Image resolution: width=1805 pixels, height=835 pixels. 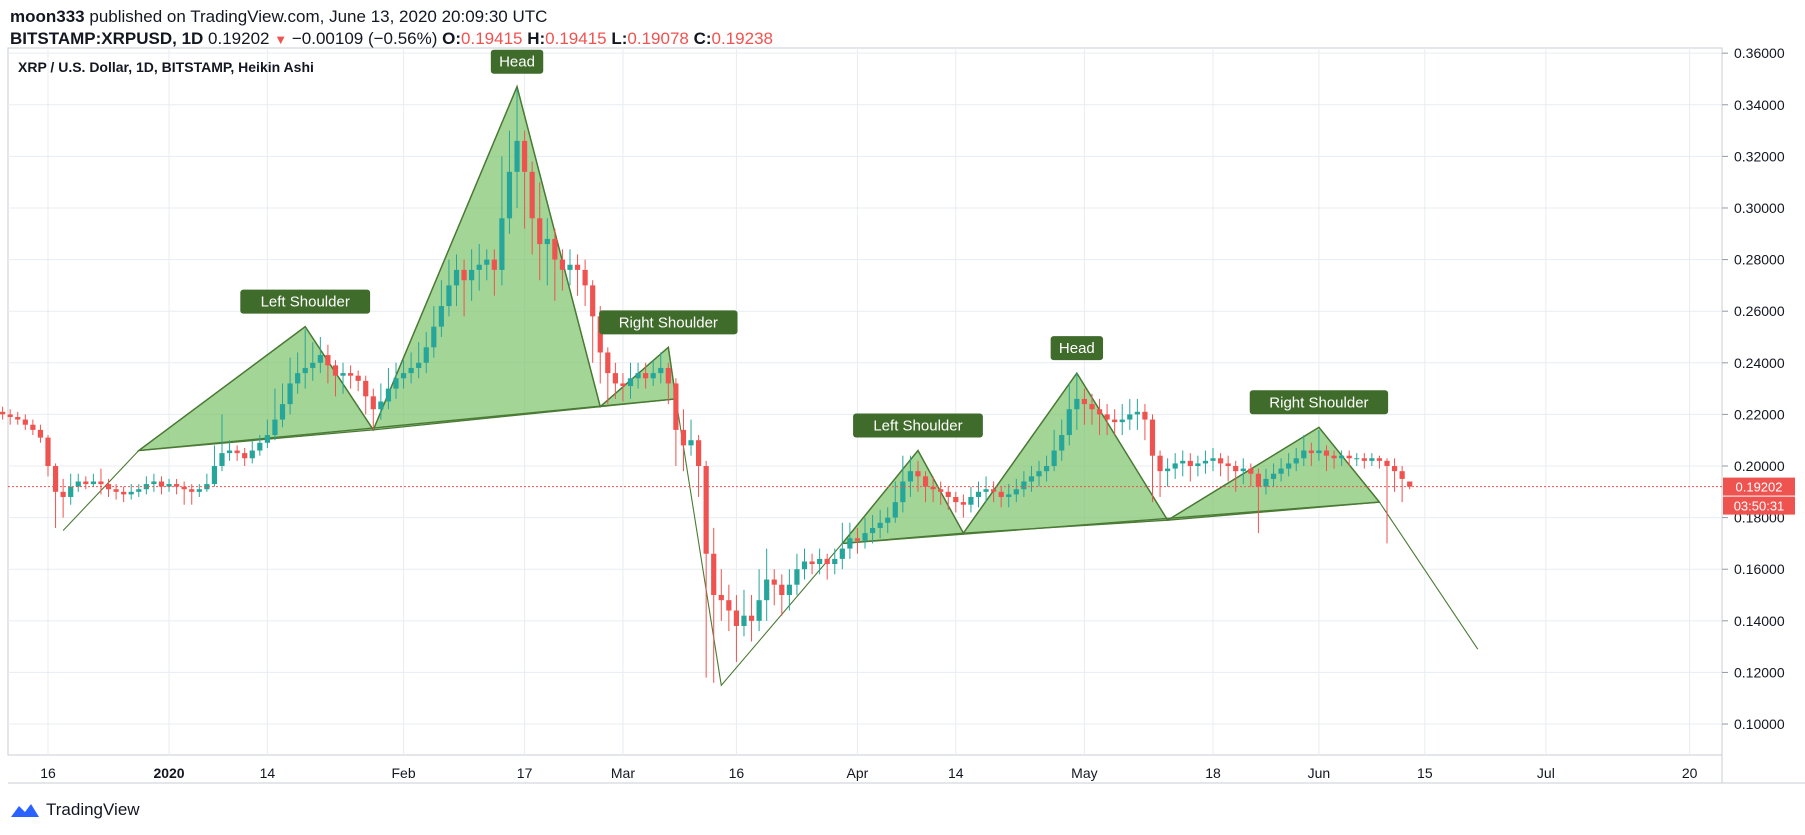 I want to click on trend-line, so click(x=759, y=542).